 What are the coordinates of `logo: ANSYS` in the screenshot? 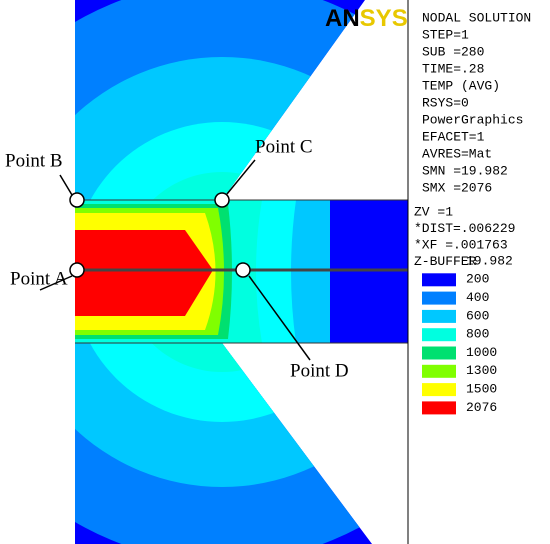 It's located at (366, 18).